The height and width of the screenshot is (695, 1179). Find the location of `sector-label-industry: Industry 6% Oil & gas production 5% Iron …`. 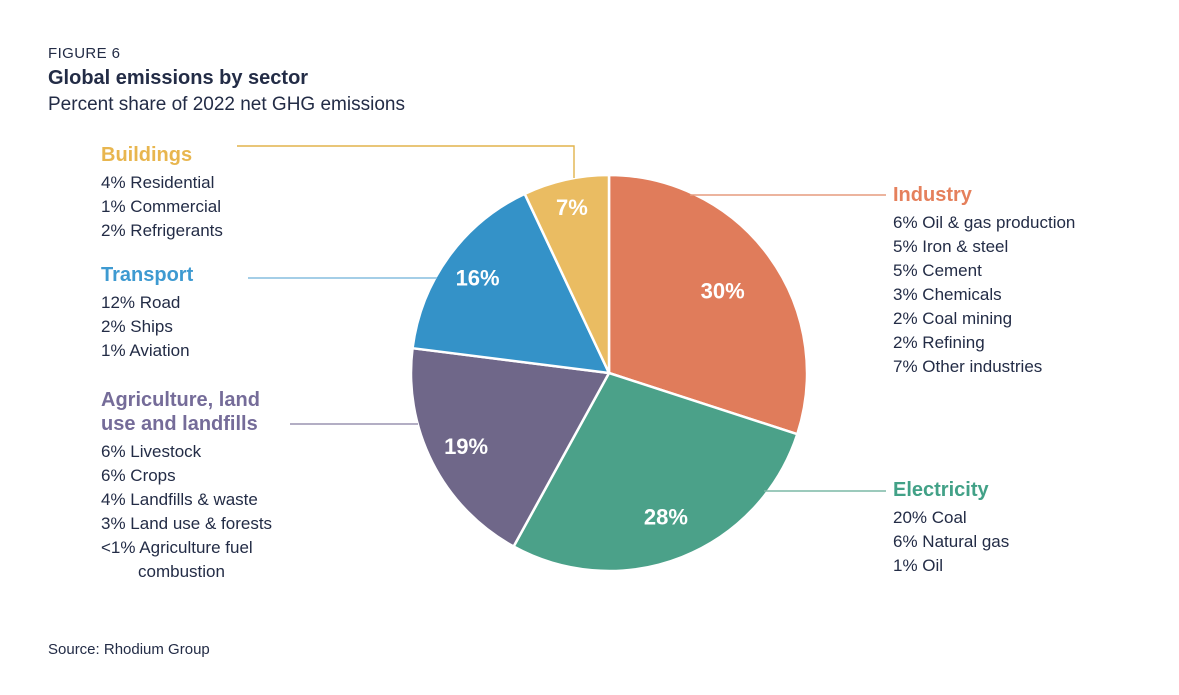

sector-label-industry: Industry 6% Oil & gas production 5% Iron … is located at coordinates (1013, 281).